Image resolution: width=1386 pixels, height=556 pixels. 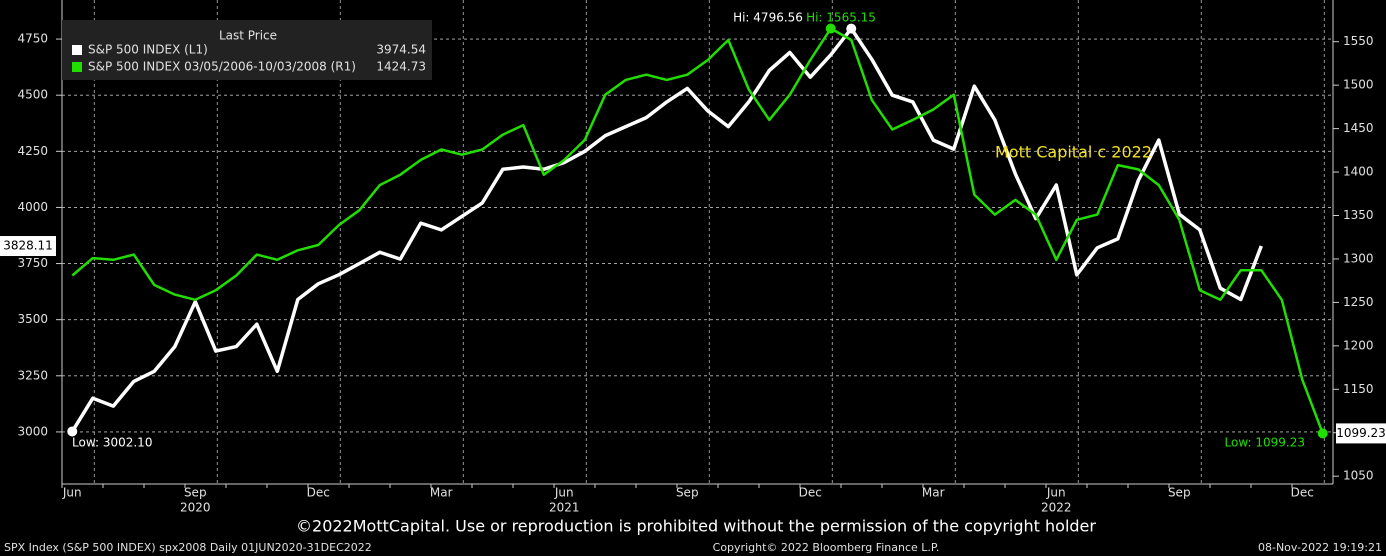 I want to click on y2-tick-label: 1250, so click(x=1358, y=302).